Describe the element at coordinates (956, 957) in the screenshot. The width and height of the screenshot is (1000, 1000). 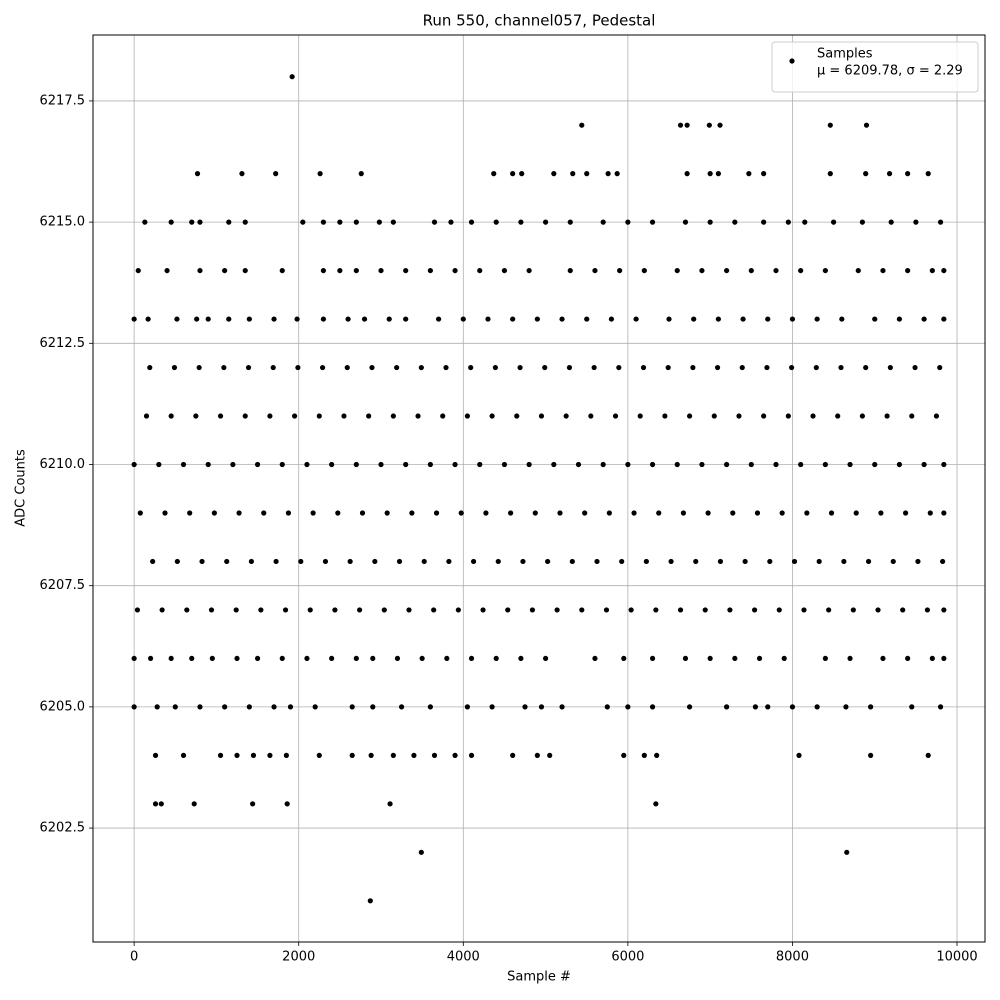
I see `x-tick-label: 10000` at that location.